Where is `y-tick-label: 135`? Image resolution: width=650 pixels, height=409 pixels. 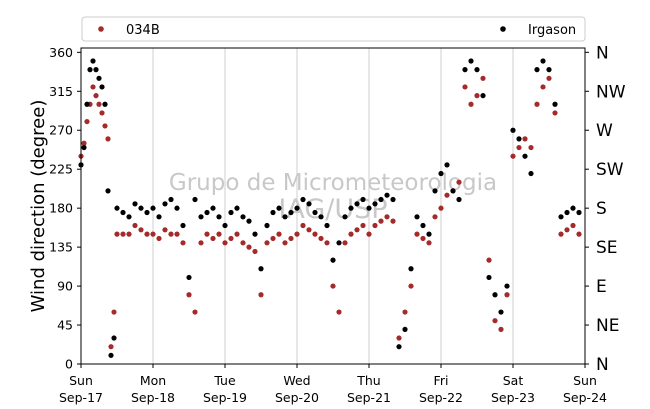
y-tick-label: 135 is located at coordinates (61, 247).